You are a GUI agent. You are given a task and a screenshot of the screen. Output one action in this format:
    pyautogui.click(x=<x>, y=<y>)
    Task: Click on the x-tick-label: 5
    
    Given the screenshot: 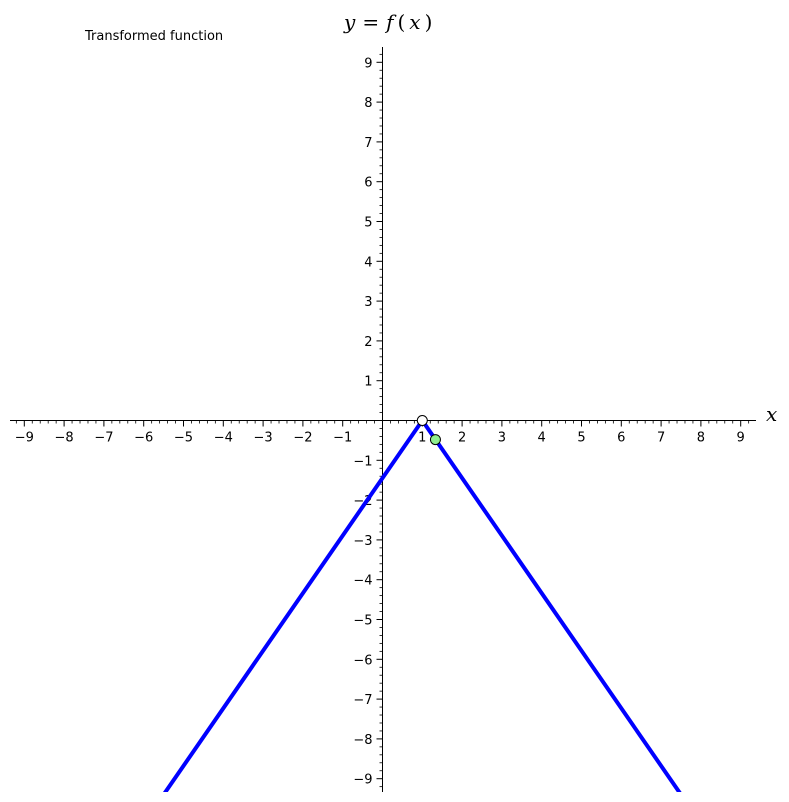 What is the action you would take?
    pyautogui.click(x=581, y=438)
    